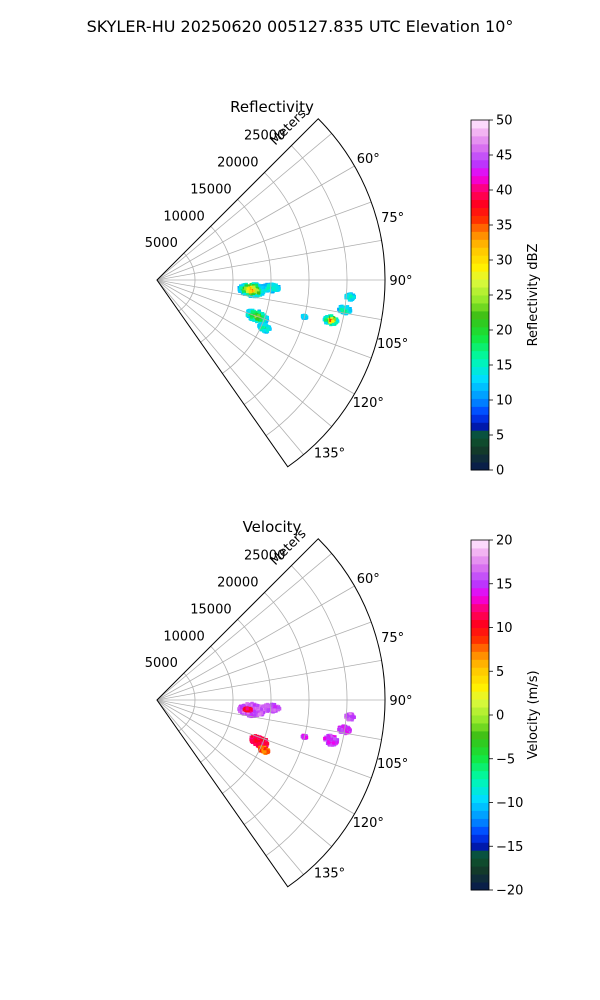 Image resolution: width=600 pixels, height=1000 pixels. What do you see at coordinates (368, 579) in the screenshot?
I see `azimuth-tick-label: 60°` at bounding box center [368, 579].